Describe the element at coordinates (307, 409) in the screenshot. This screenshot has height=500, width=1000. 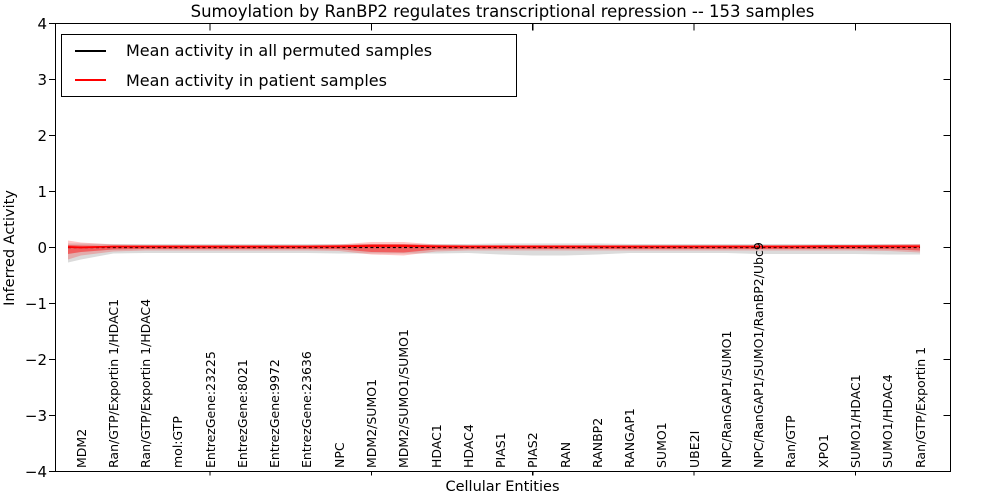
I see `x-tick-label: EntrezGene:23636` at that location.